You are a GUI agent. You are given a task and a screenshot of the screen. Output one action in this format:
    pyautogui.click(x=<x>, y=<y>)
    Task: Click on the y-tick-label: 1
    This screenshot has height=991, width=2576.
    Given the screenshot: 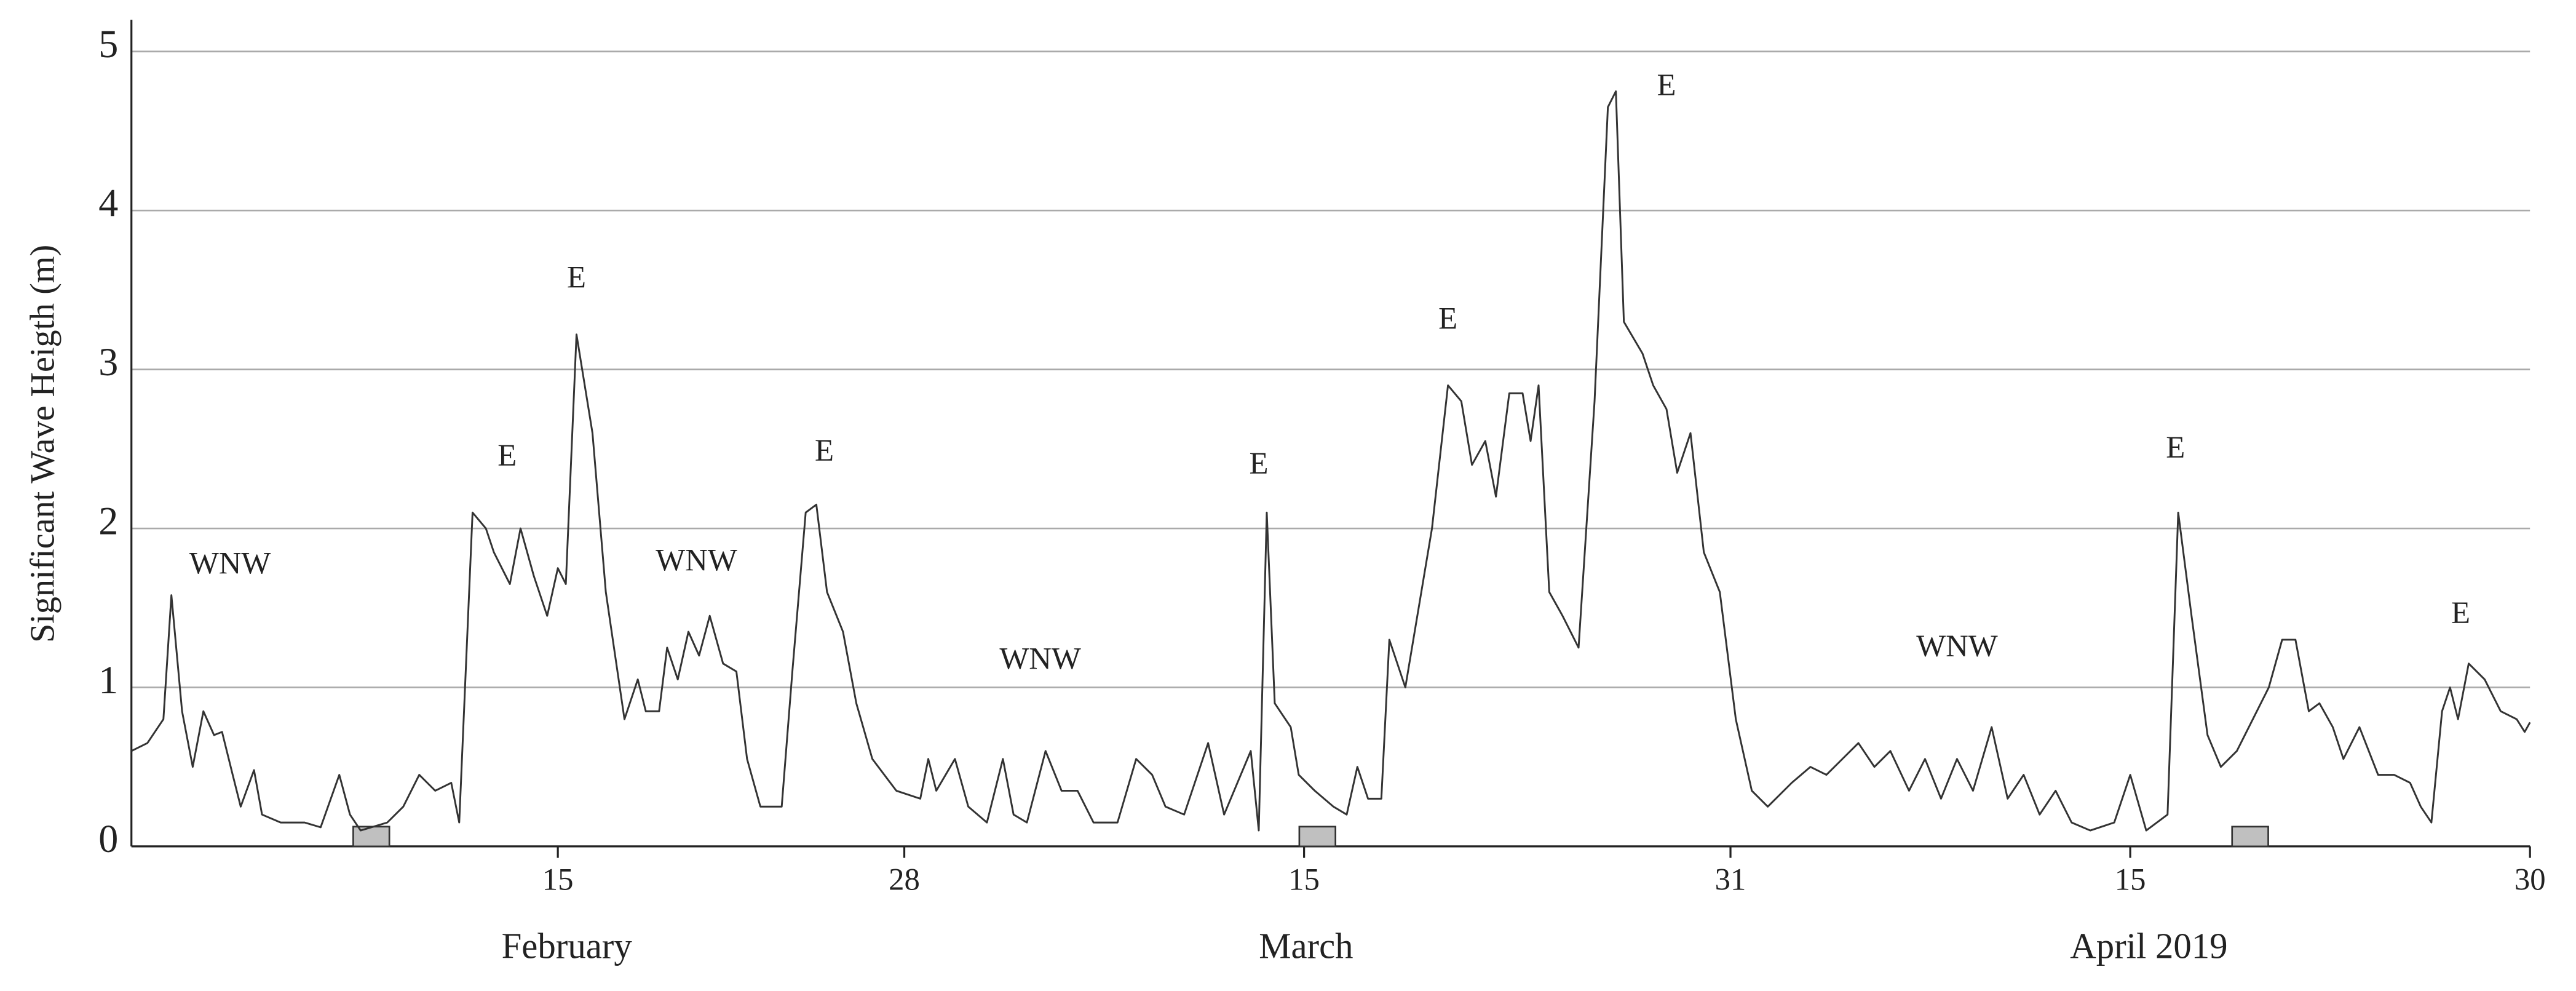 What is the action you would take?
    pyautogui.click(x=108, y=680)
    